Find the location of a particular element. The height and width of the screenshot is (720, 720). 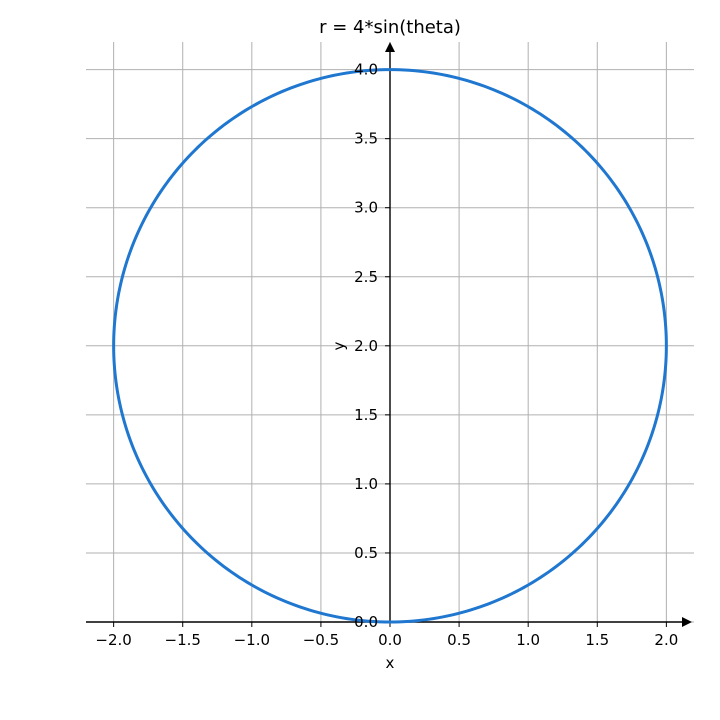

y-tick-label: 3.5 is located at coordinates (366, 139).